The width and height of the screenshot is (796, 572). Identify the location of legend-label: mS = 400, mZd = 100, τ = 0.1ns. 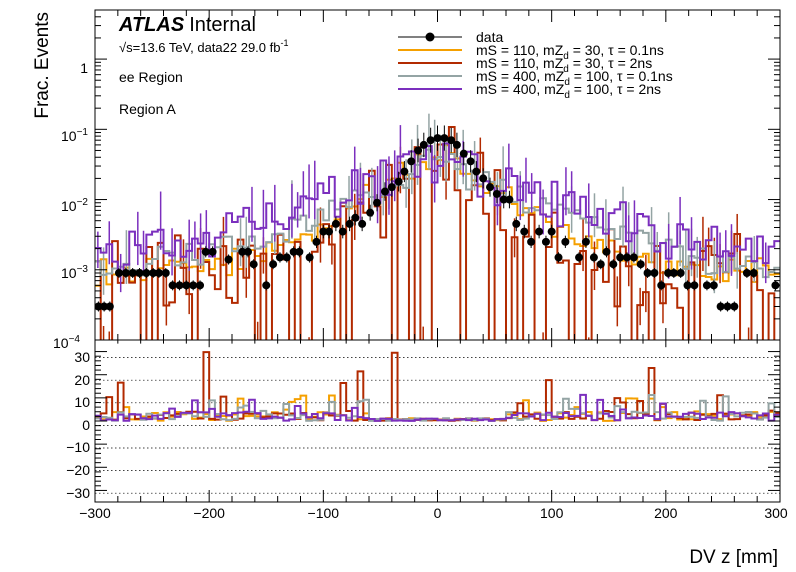
(574, 78).